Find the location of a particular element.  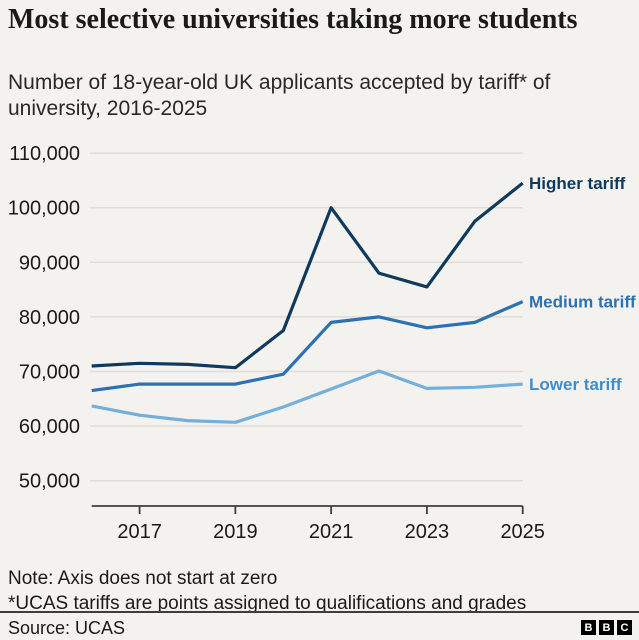

footer-divider is located at coordinates (319, 612).